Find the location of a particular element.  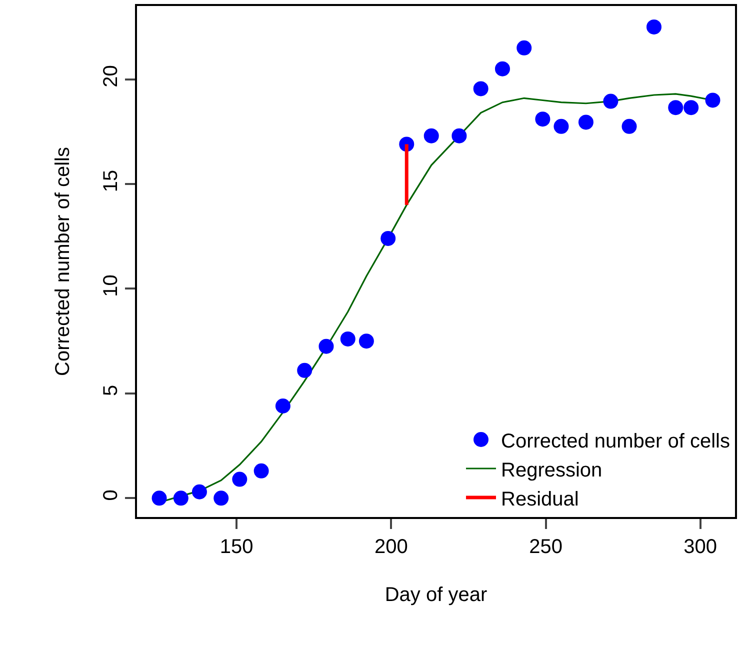

x-tick-label: 250 is located at coordinates (545, 547).